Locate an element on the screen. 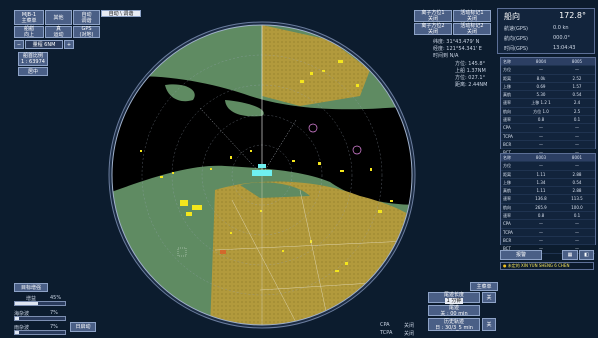  table-row: 距离 1.11 2.88 is located at coordinates (548, 175).